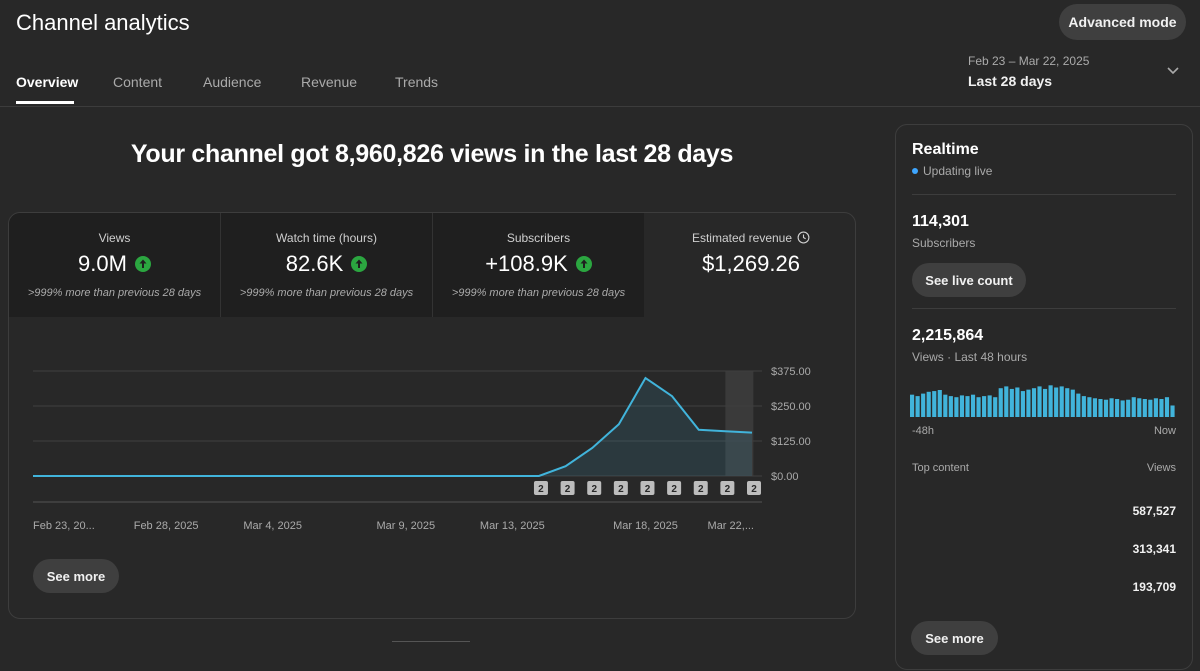 Image resolution: width=1200 pixels, height=671 pixels. What do you see at coordinates (970, 357) in the screenshot?
I see `realtime-views-label: Views · Last 48 hours` at bounding box center [970, 357].